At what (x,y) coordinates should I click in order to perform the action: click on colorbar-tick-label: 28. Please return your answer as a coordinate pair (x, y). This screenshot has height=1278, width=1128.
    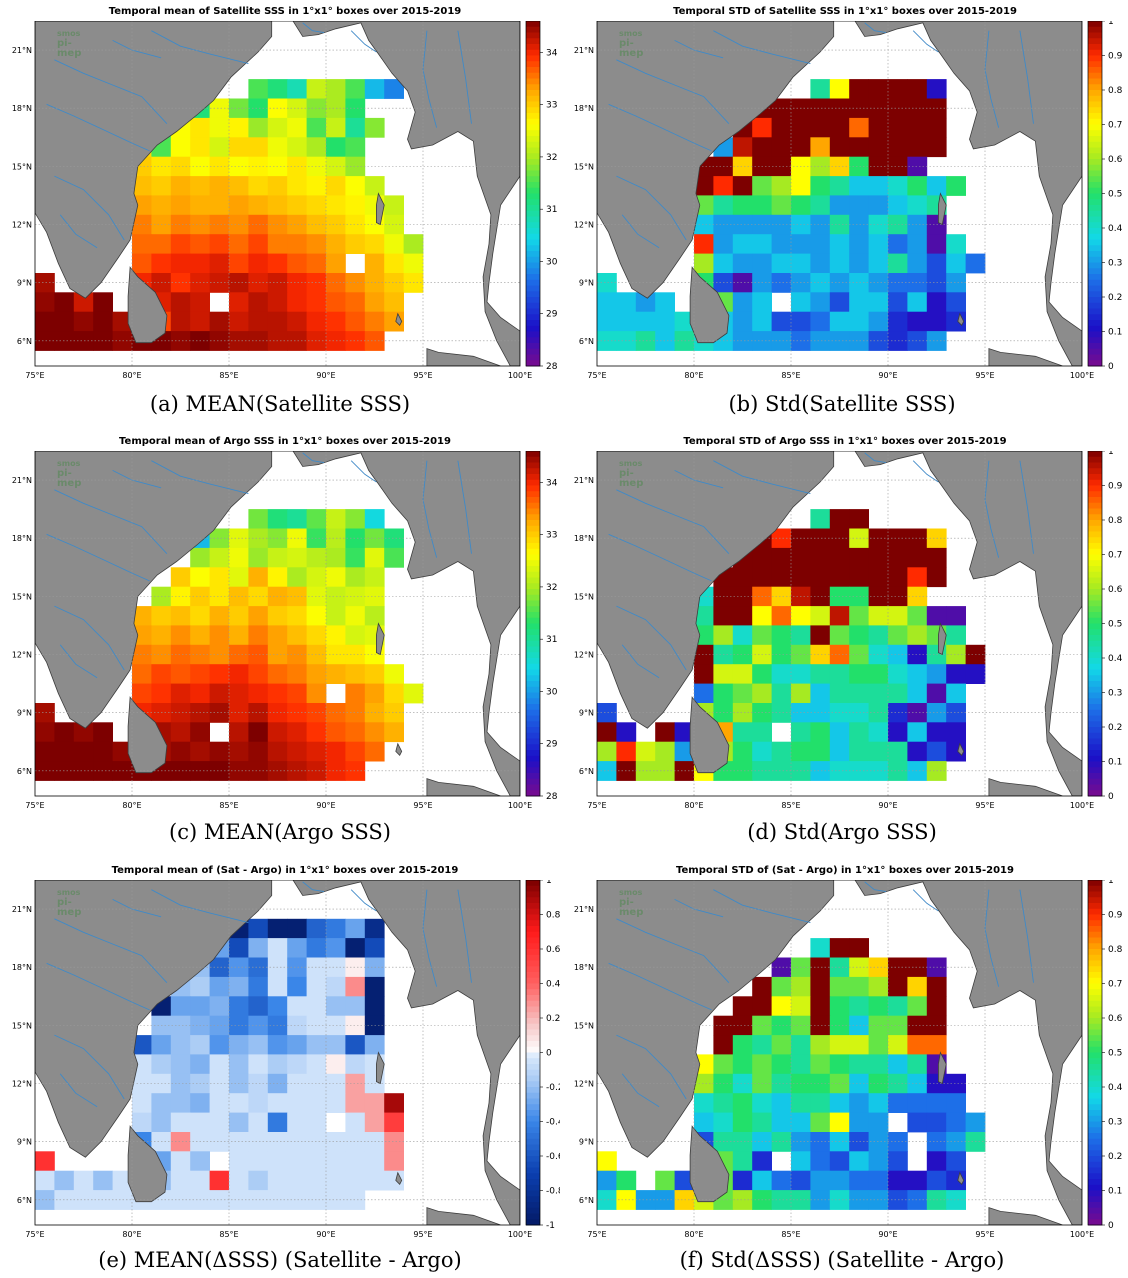
    Looking at the image, I should click on (552, 797).